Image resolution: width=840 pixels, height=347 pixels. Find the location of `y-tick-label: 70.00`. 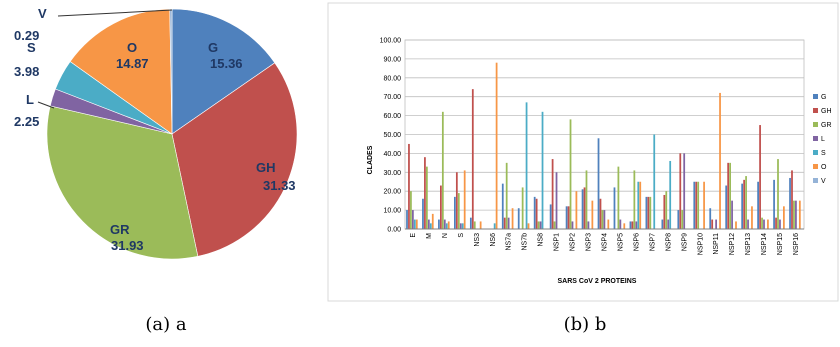

y-tick-label: 70.00 is located at coordinates (392, 97).